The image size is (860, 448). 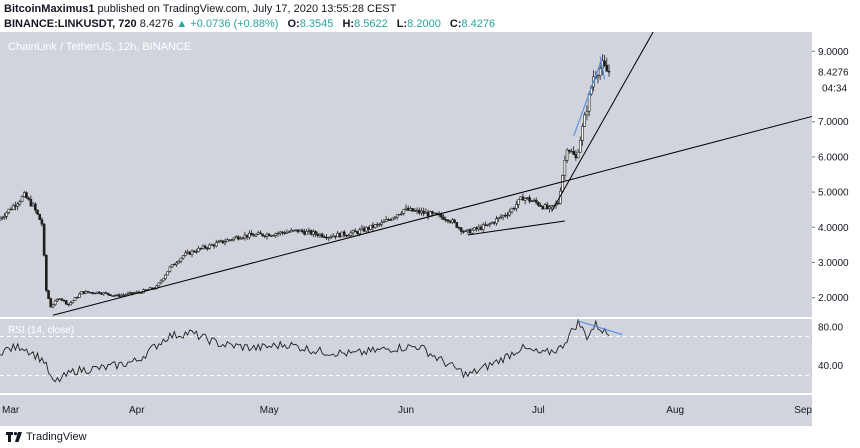 I want to click on author-name: BitcoinMaximus1, so click(x=49, y=9).